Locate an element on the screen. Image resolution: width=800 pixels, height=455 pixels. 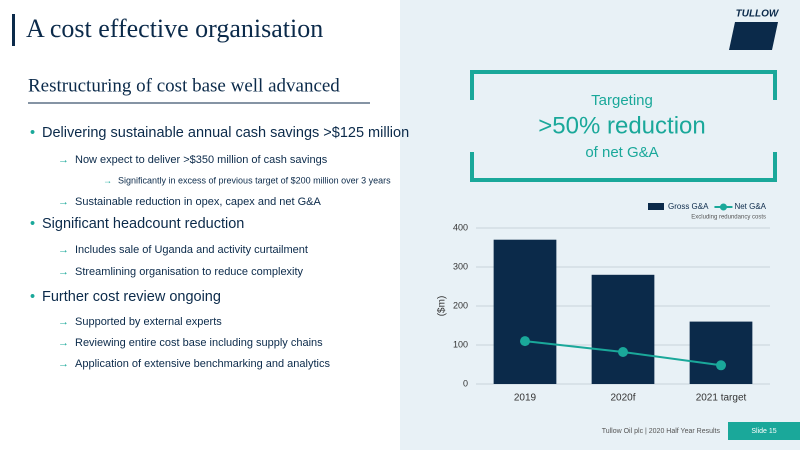
y-tick-label: 0 is located at coordinates (465, 383).